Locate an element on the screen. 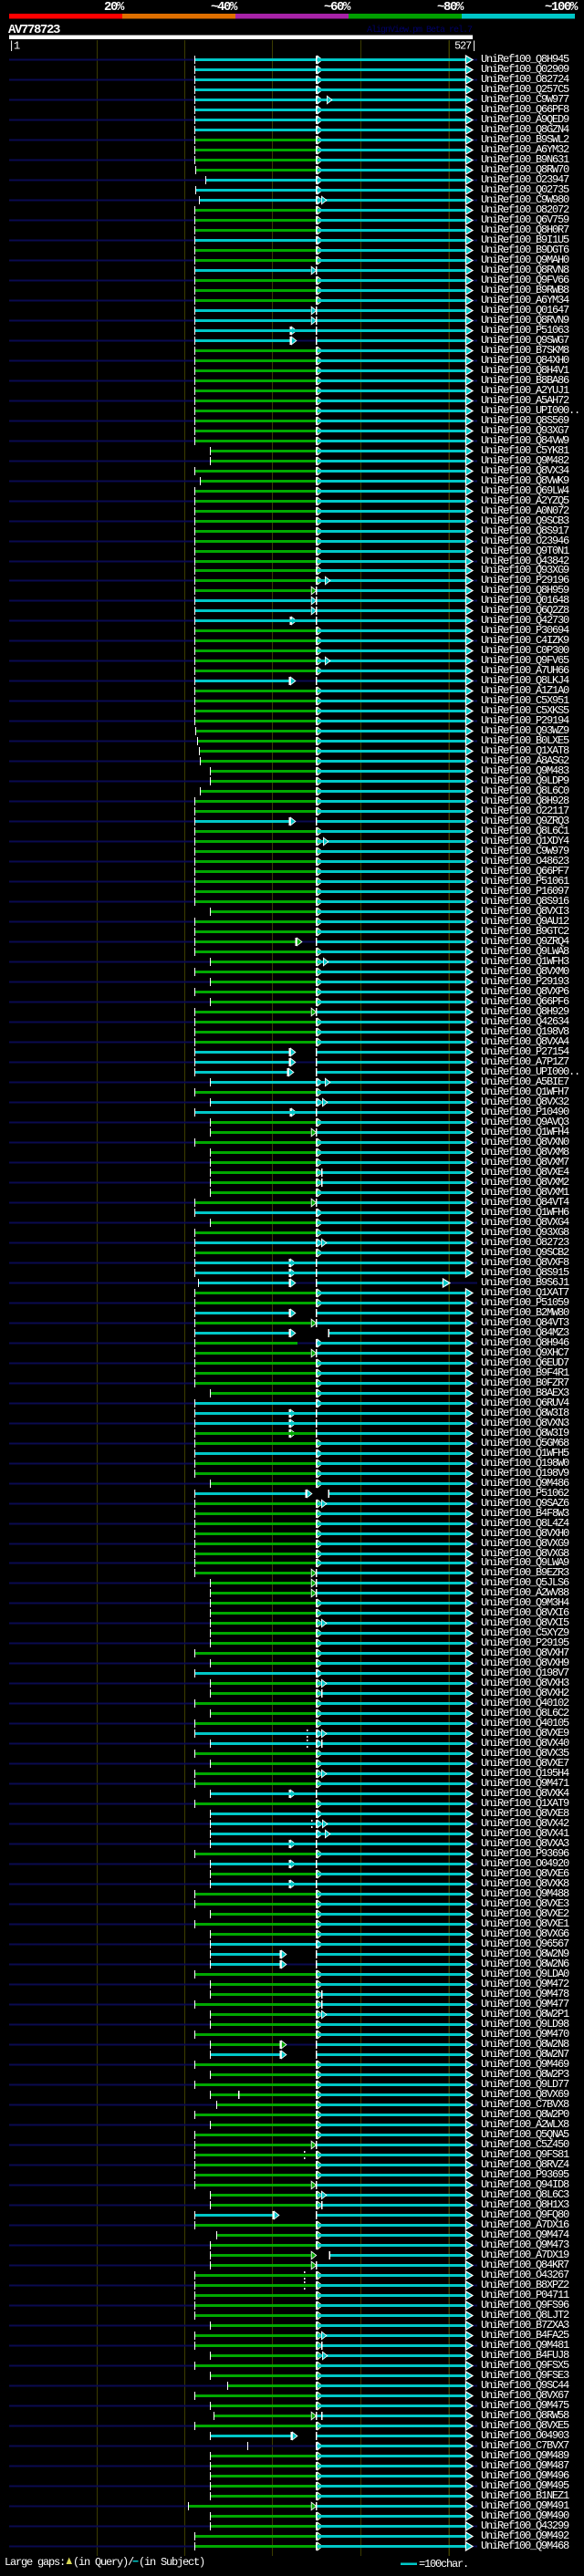 This screenshot has width=584, height=2576. svg-text: UniRef100_Q9M473 is located at coordinates (525, 2244).